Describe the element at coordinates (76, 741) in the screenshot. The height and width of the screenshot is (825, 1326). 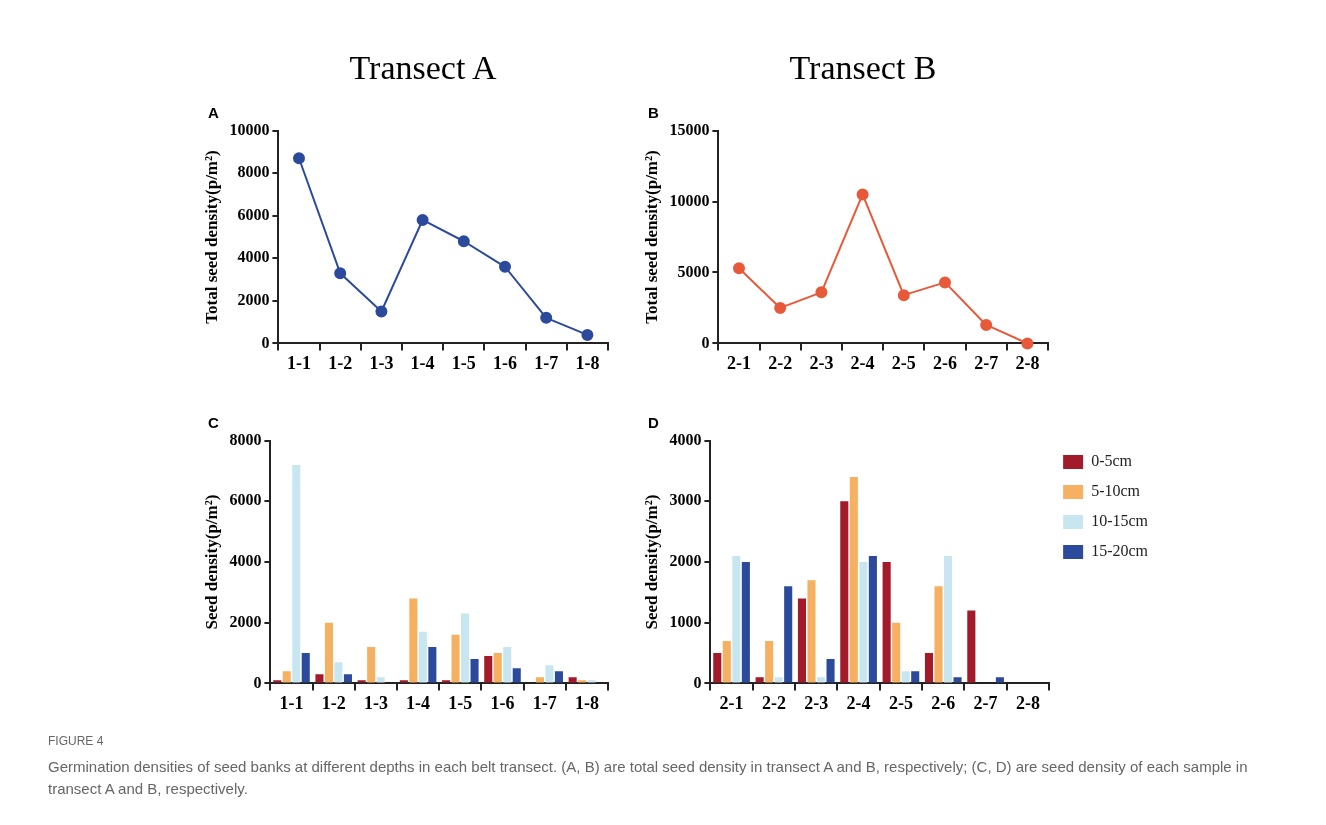
I see `caption: FIGURE 4` at that location.